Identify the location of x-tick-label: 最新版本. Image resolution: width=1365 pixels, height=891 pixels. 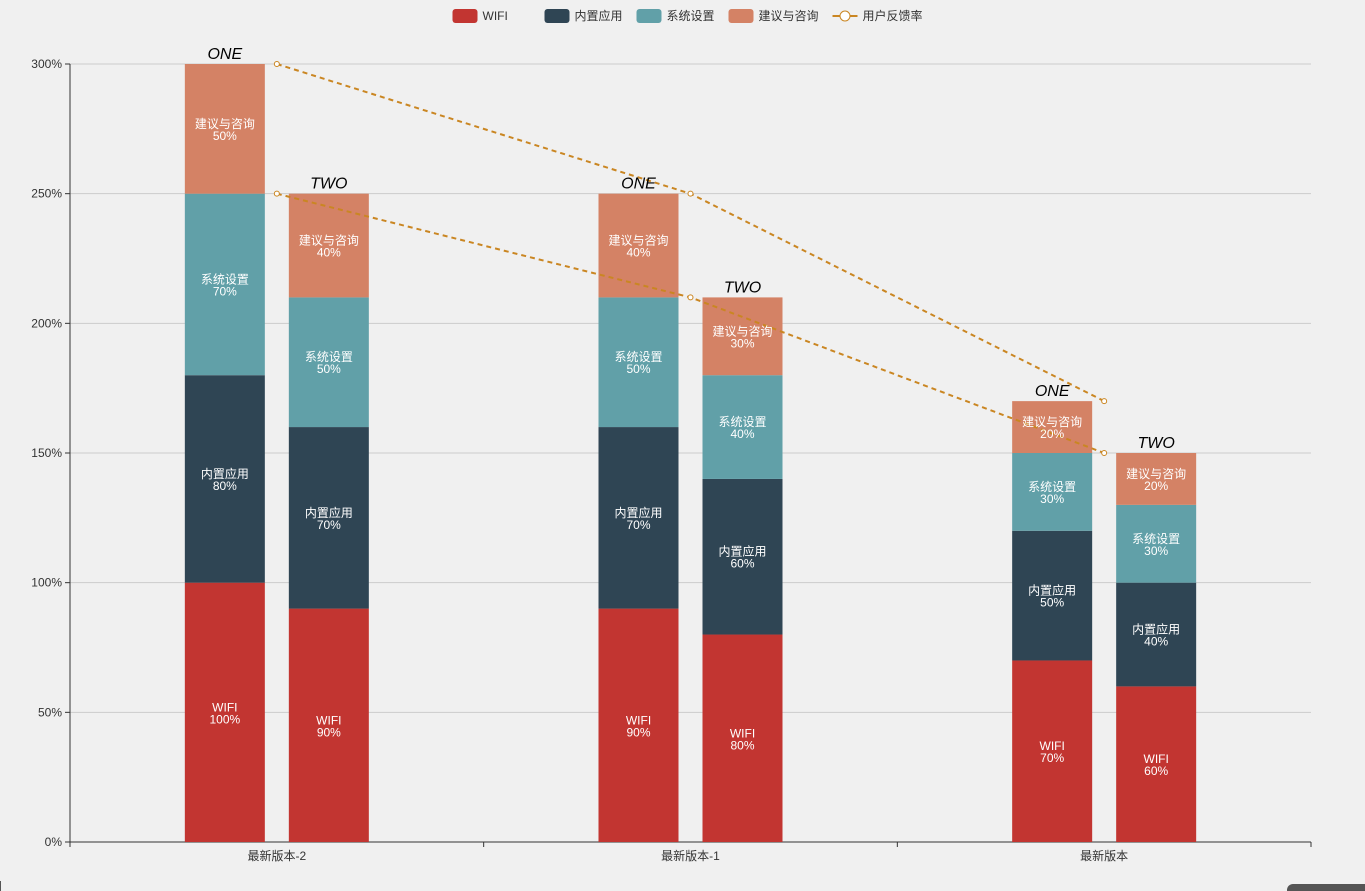
(1104, 855).